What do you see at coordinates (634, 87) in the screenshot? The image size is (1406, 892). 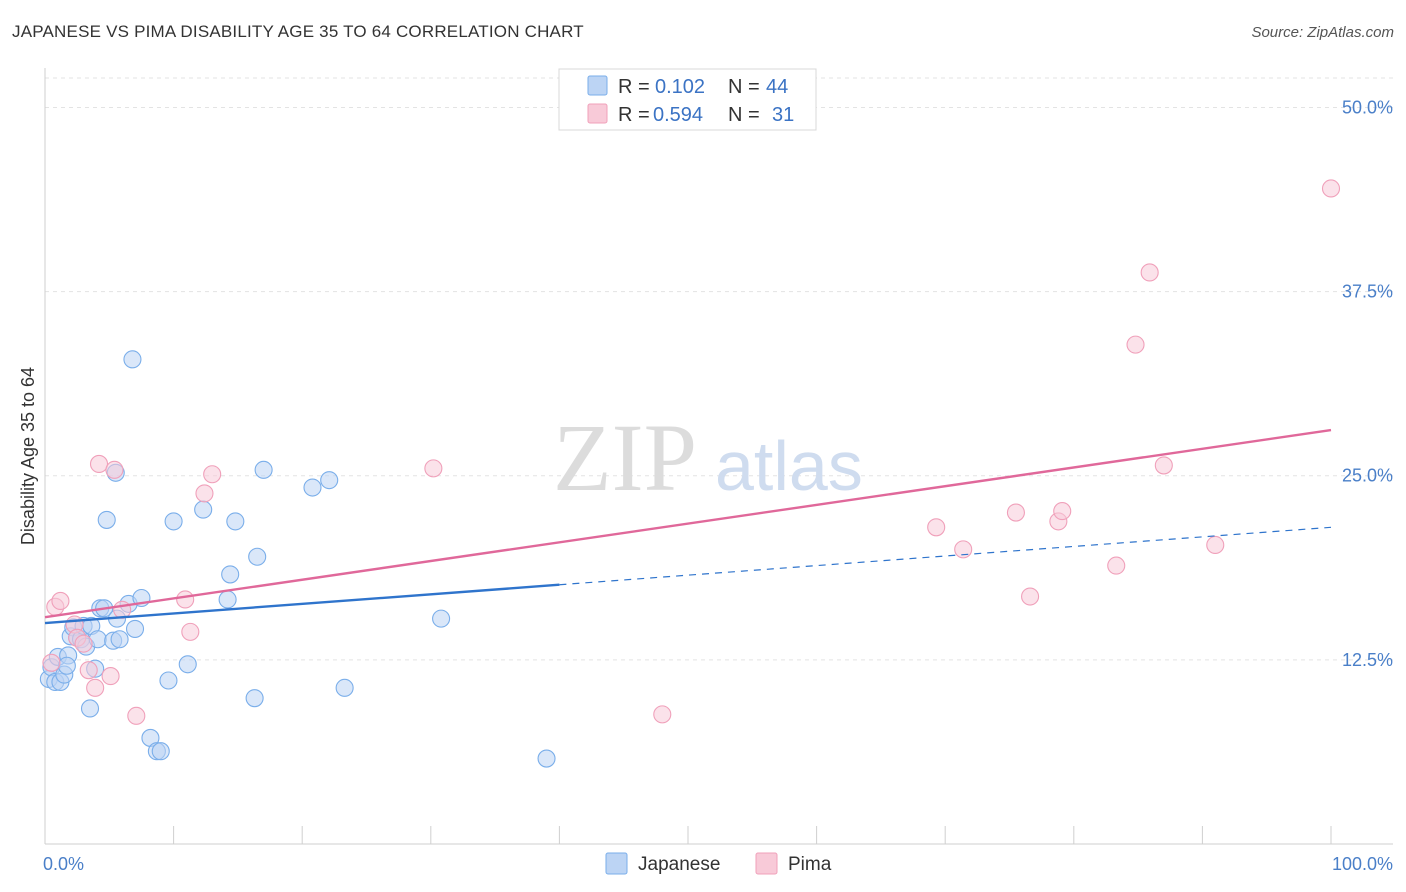 I see `legend-r-label-japanese: R =` at bounding box center [634, 87].